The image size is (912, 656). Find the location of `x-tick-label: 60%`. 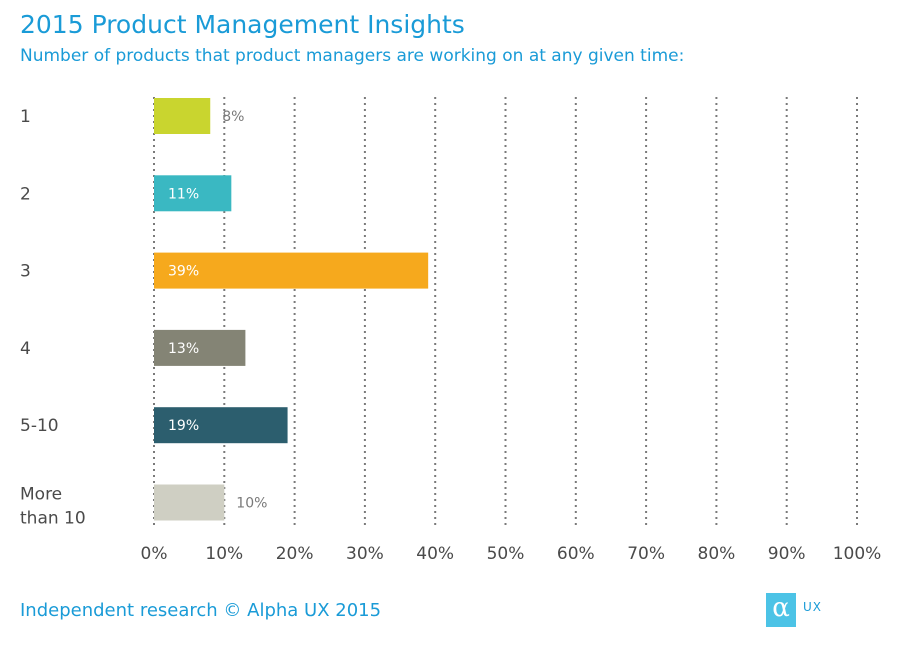

x-tick-label: 60% is located at coordinates (576, 554).